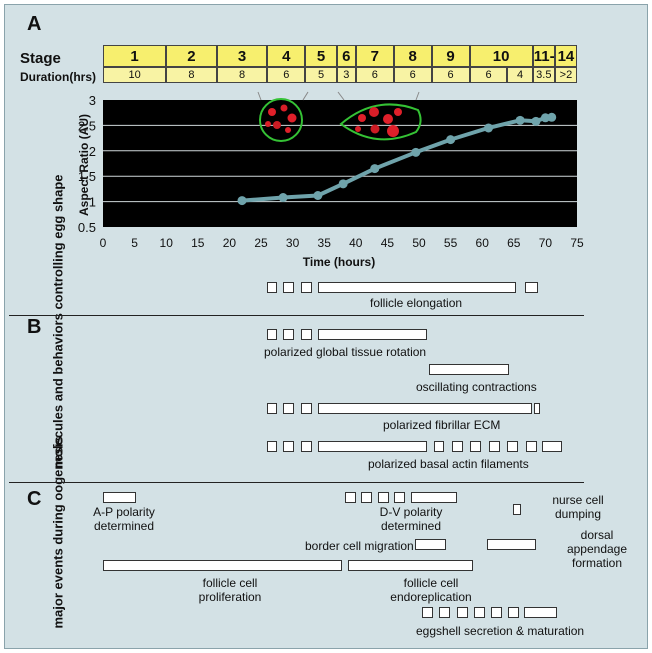  I want to click on divider-c, so click(296, 482).